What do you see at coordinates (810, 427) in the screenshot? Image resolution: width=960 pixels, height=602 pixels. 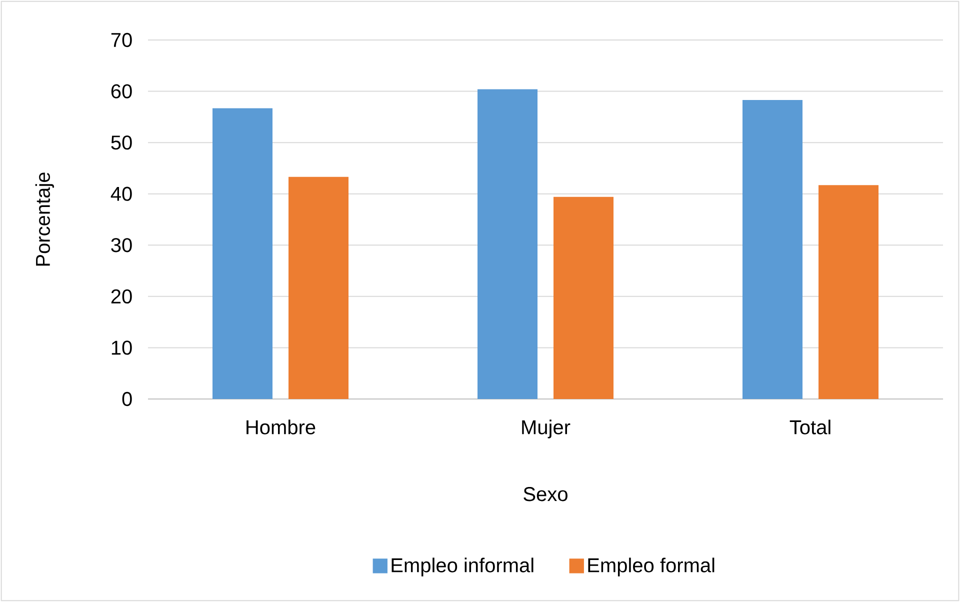 I see `x-tick-label: Total` at bounding box center [810, 427].